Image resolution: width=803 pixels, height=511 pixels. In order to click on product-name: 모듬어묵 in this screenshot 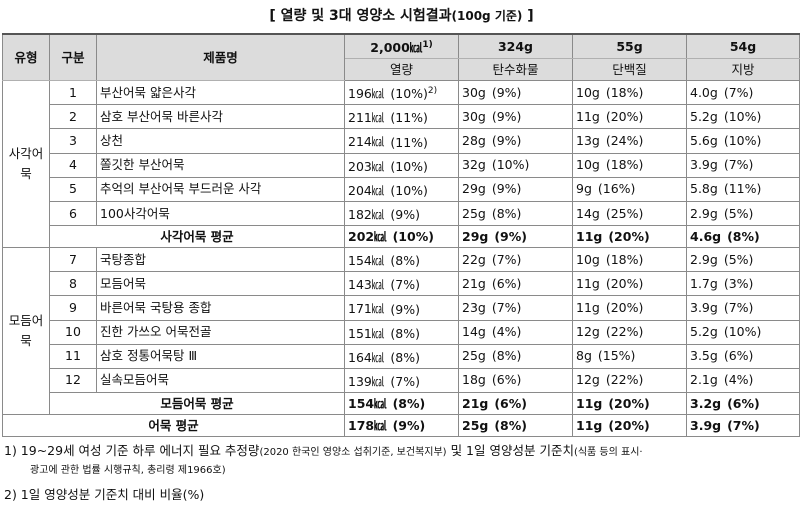, I will do `click(220, 284)`.